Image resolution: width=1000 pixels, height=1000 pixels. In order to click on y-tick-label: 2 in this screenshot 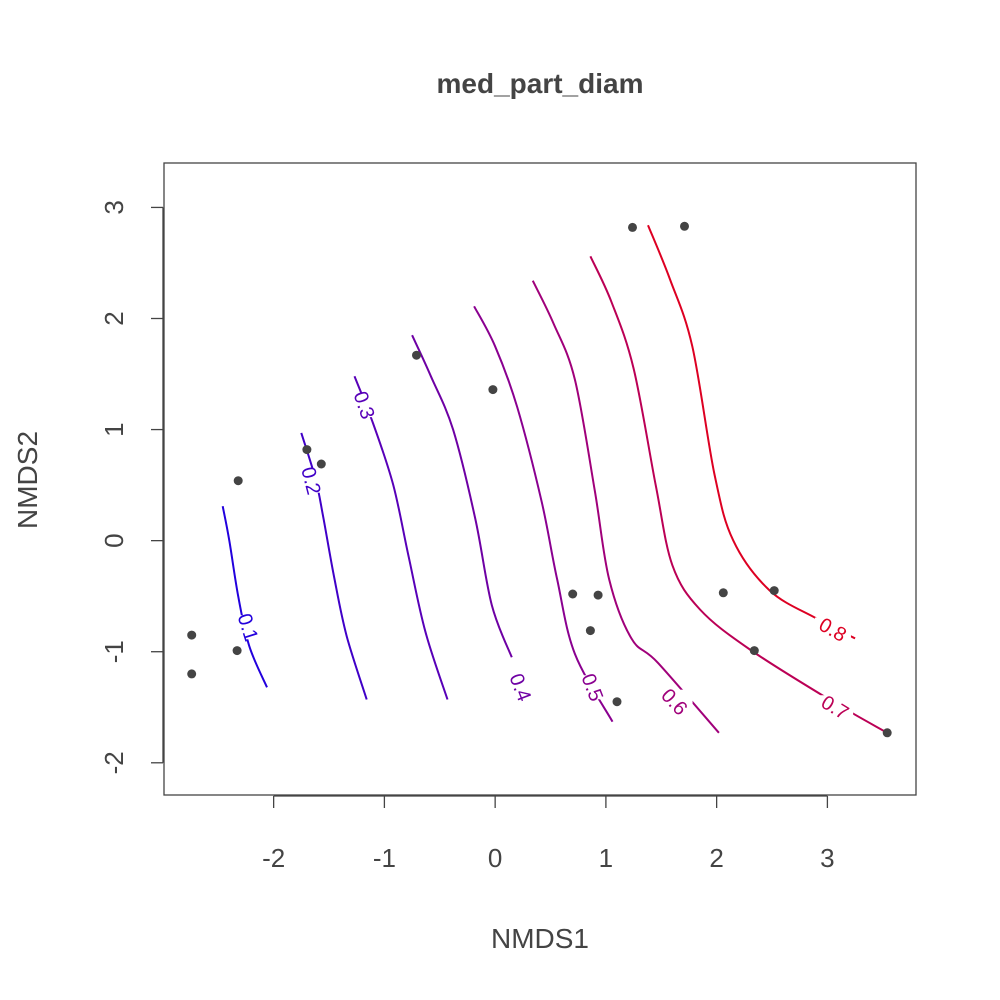, I will do `click(114, 318)`.